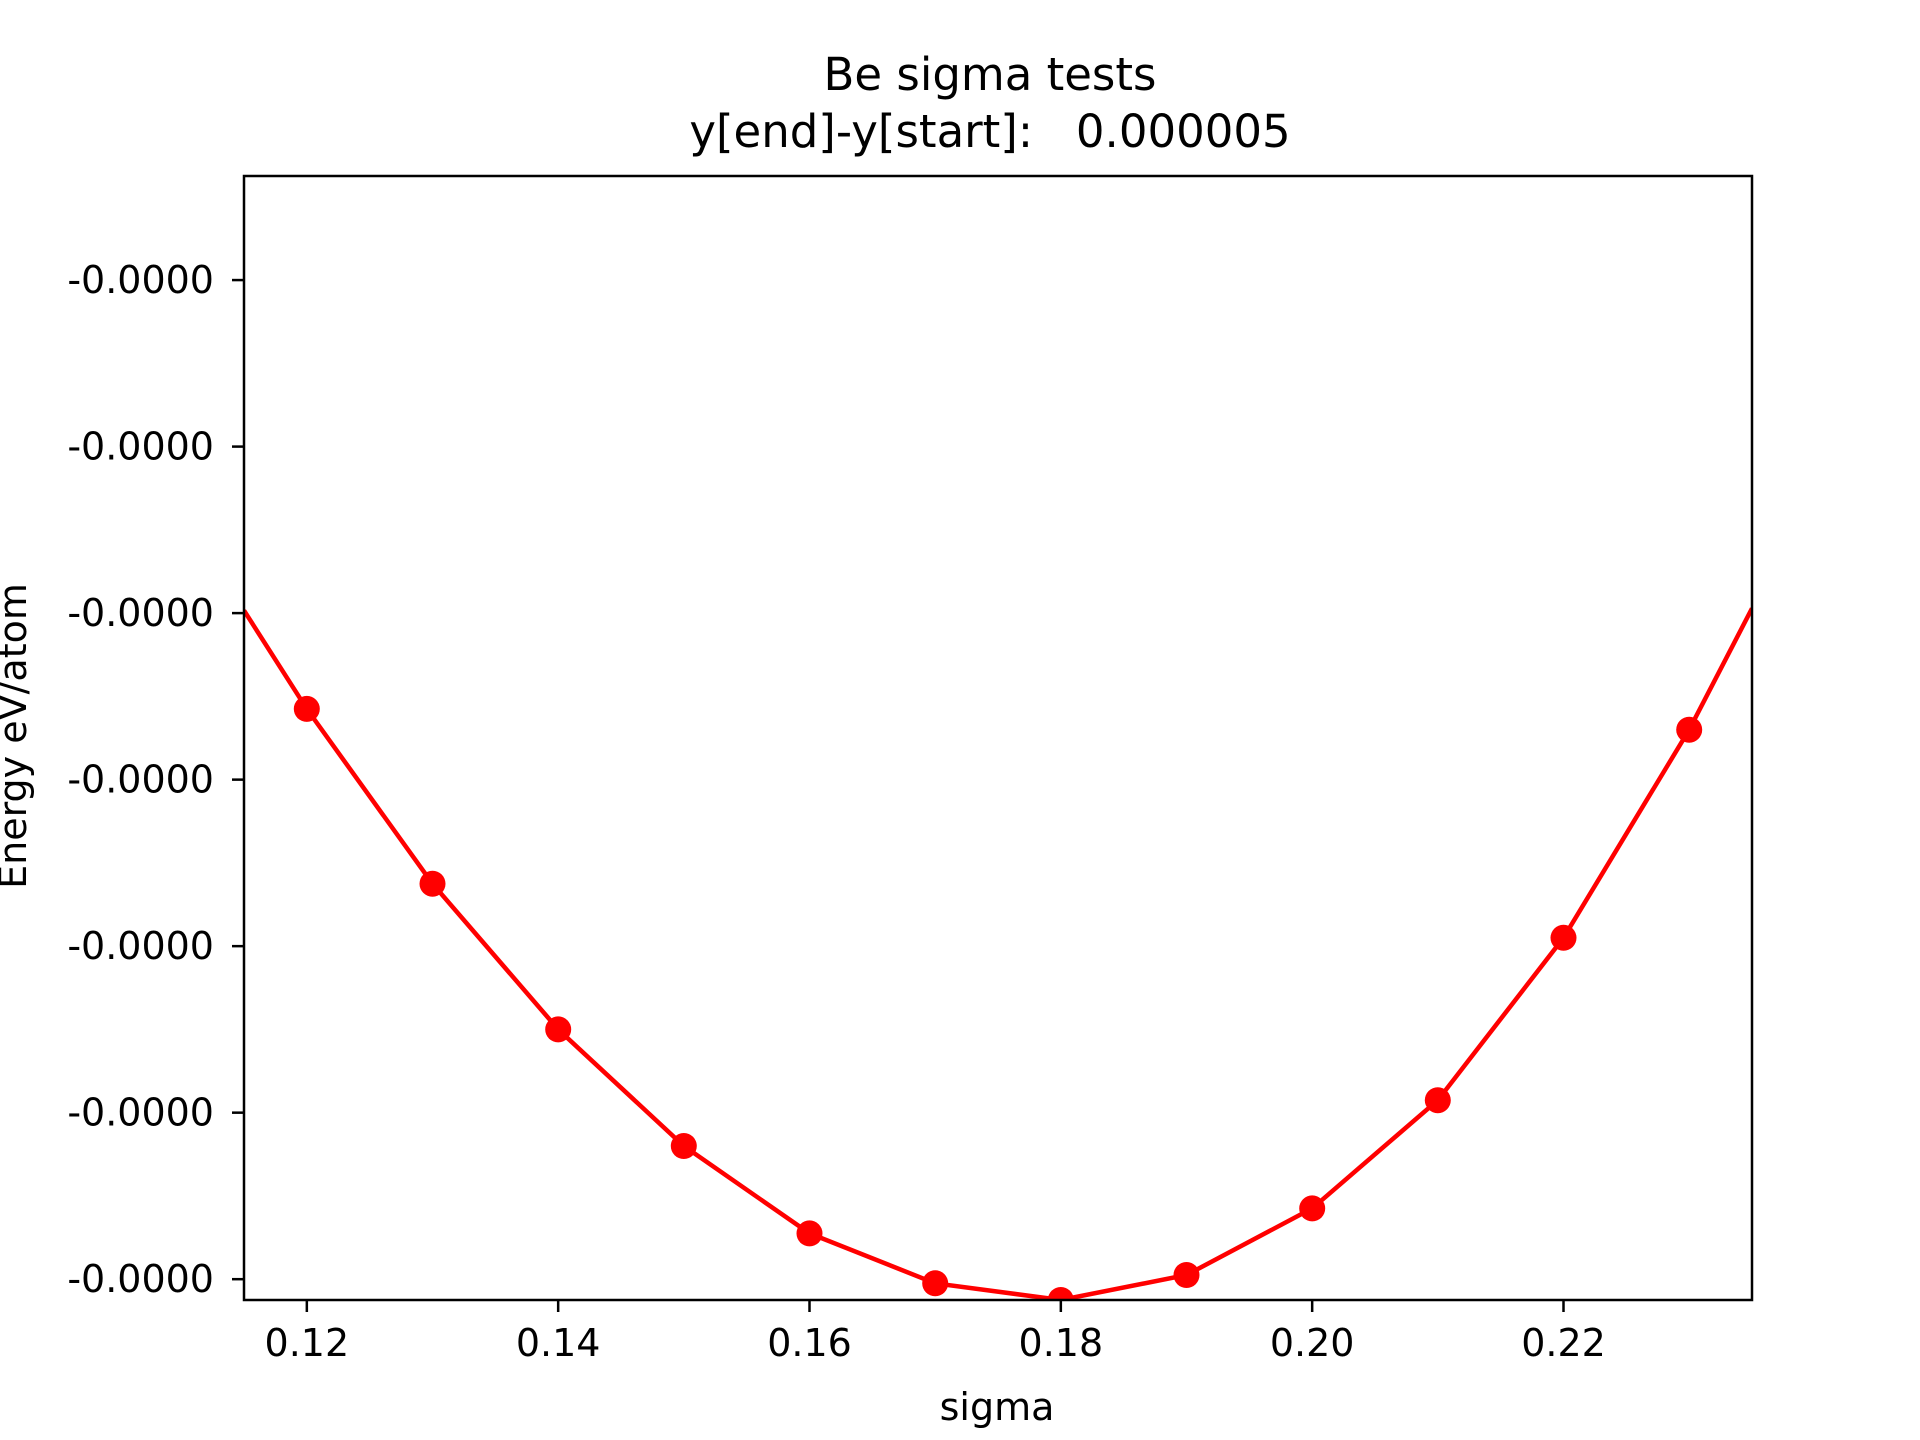 This screenshot has height=1440, width=1920. I want to click on x-axis-label: sigma, so click(997, 1407).